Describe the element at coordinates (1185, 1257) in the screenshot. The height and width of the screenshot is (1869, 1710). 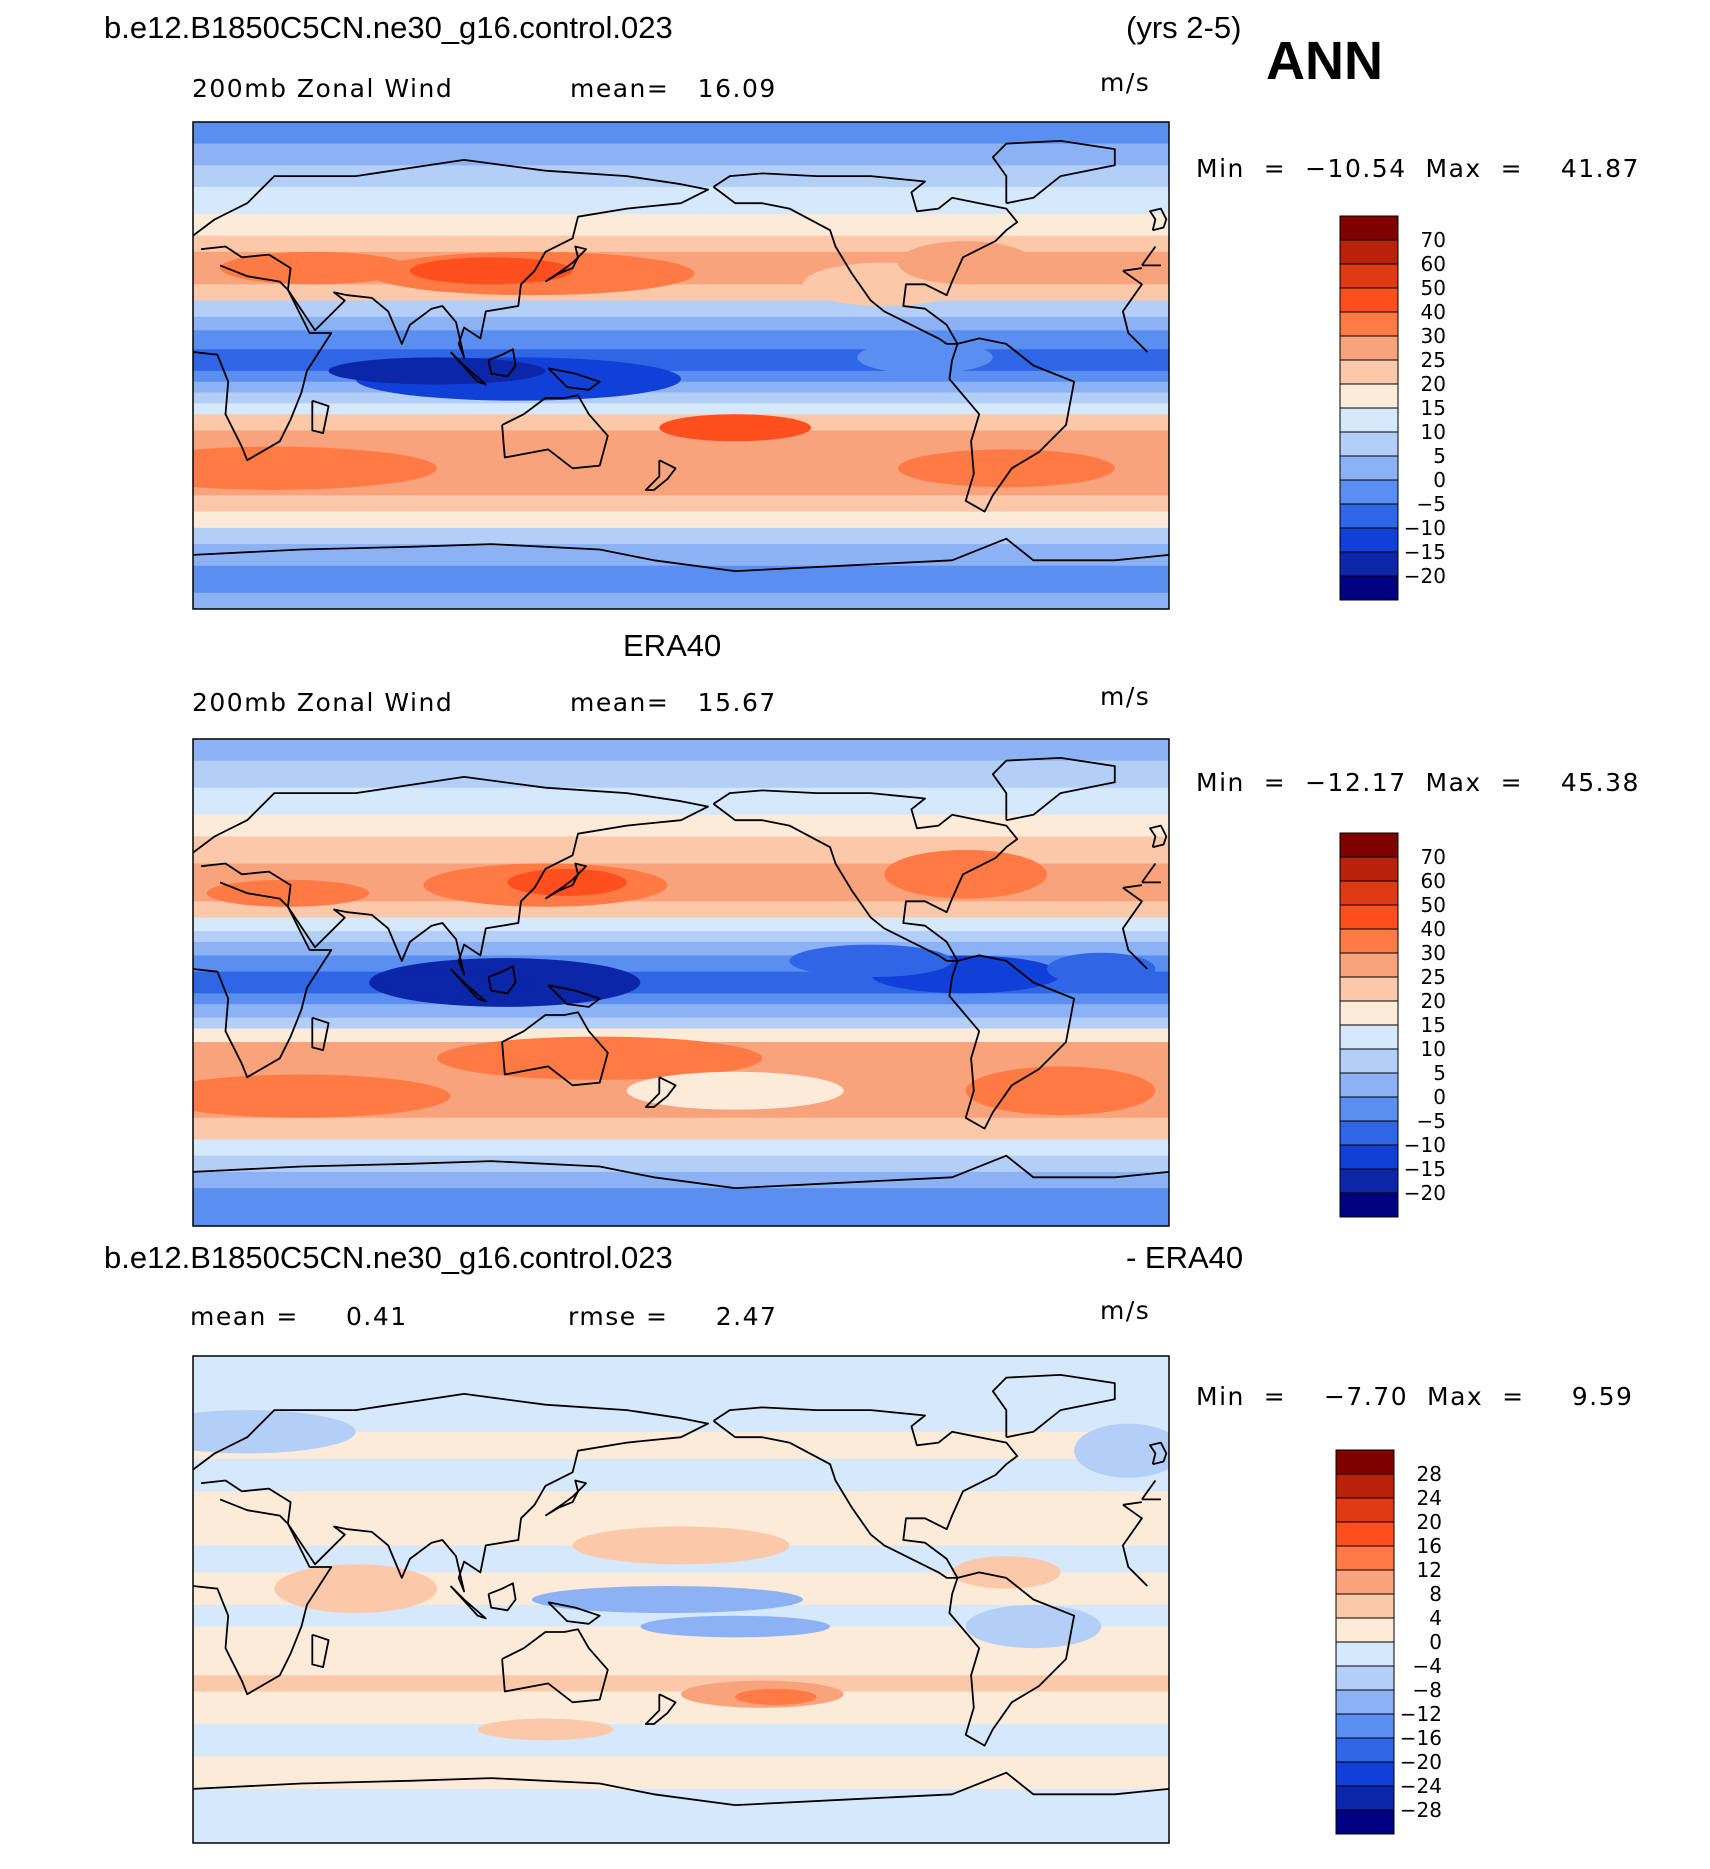
I see `panel3-title-right: - ERA40` at that location.